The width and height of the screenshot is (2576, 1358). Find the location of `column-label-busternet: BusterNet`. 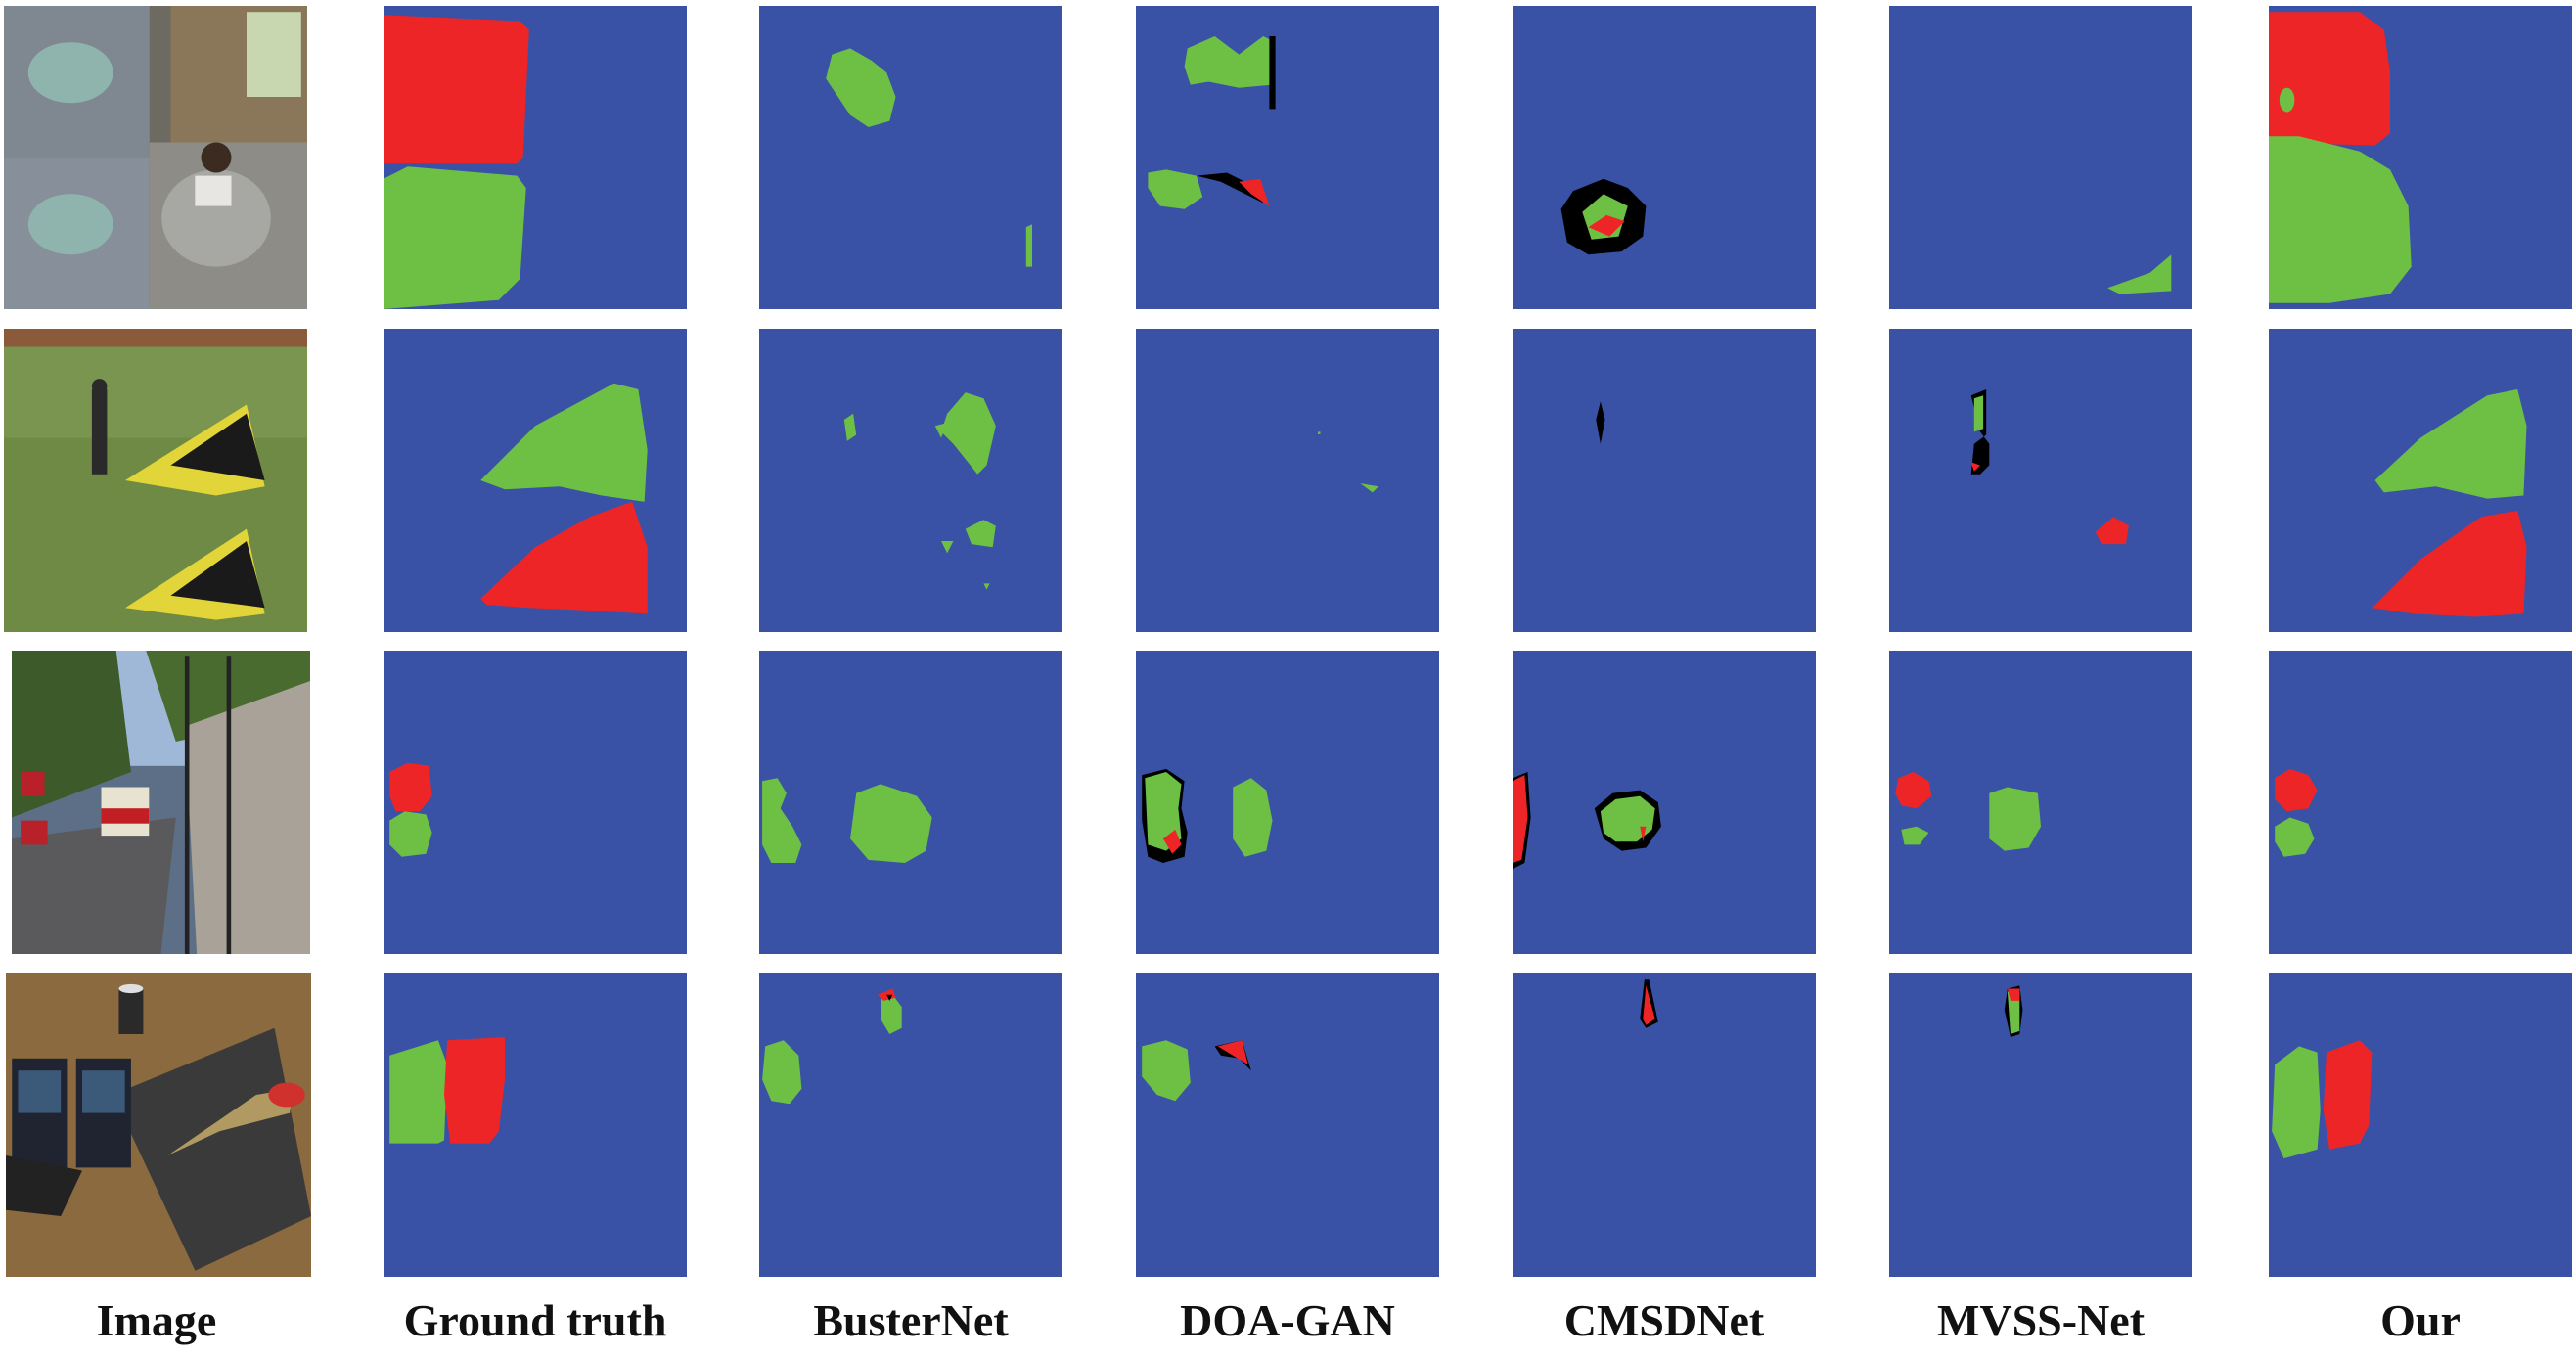

column-label-busternet: BusterNet is located at coordinates (911, 1320).